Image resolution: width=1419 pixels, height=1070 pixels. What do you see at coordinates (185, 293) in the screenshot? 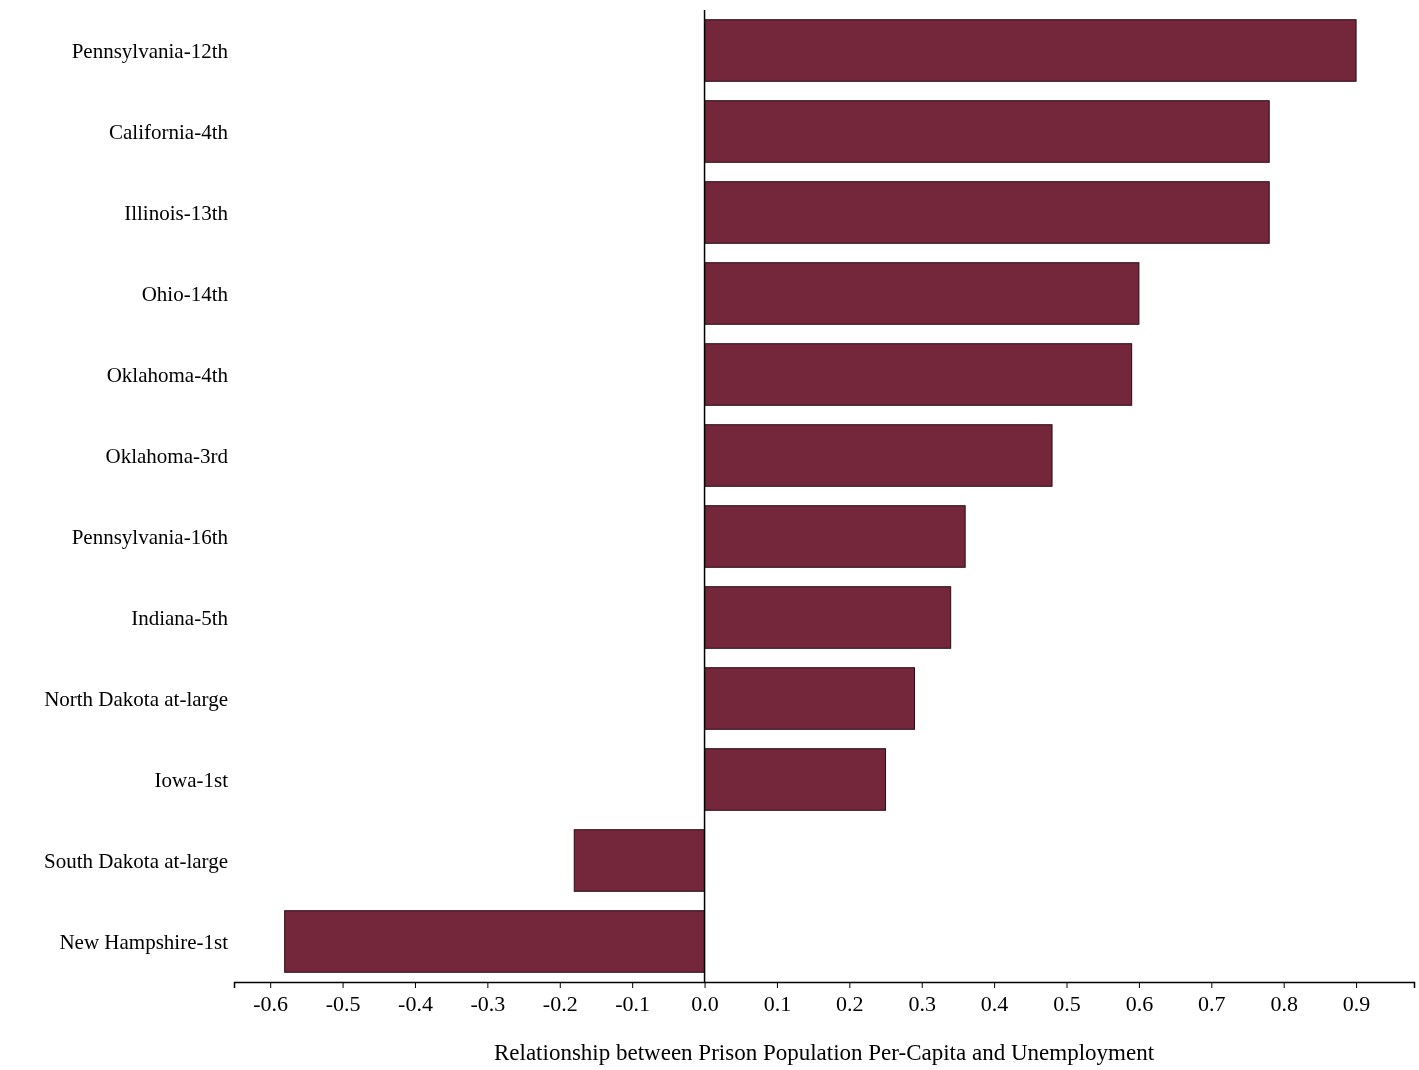
I see `y-tick-label: Ohio-14th` at bounding box center [185, 293].